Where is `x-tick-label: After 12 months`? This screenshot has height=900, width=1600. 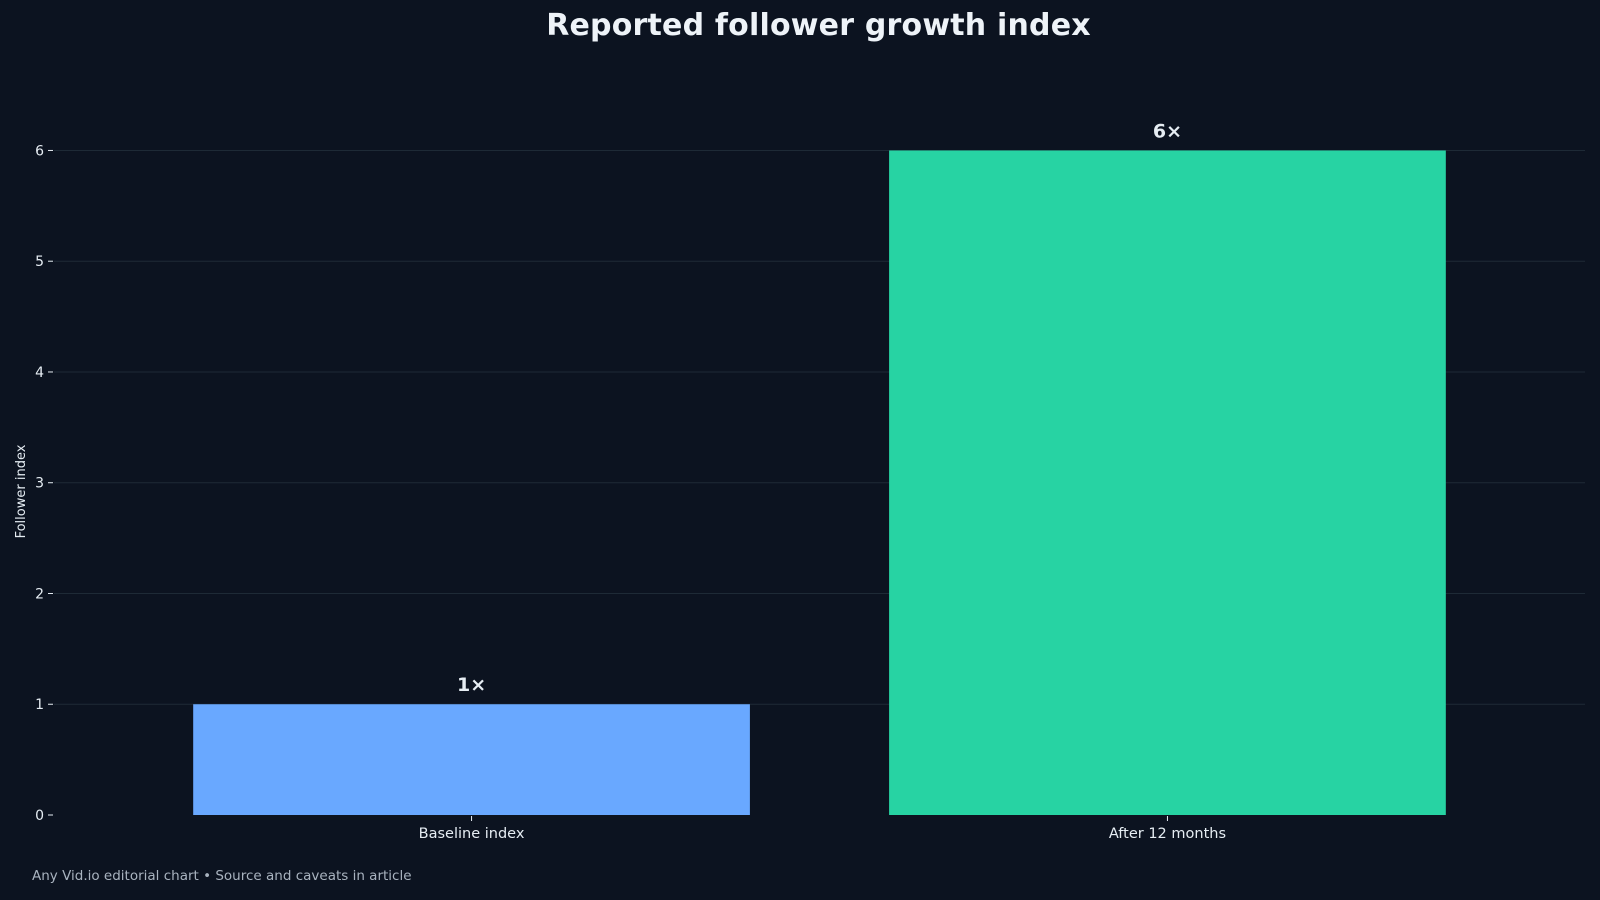
x-tick-label: After 12 months is located at coordinates (1167, 834).